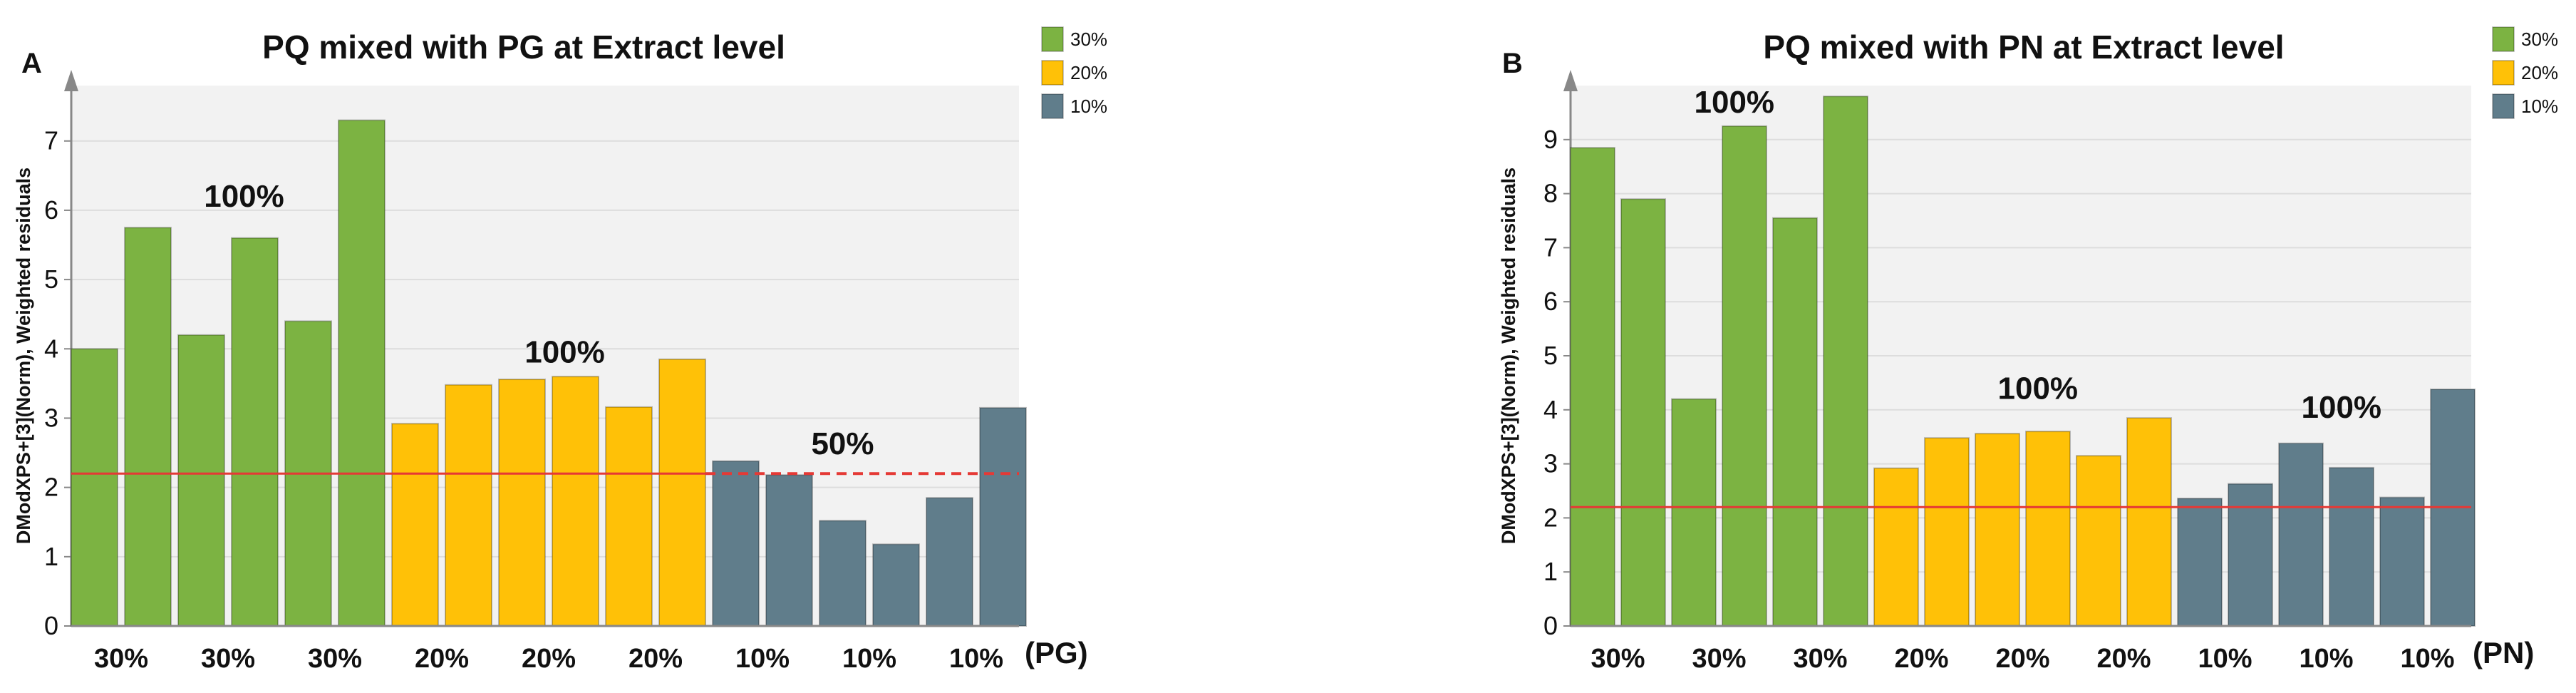  What do you see at coordinates (2504, 652) in the screenshot?
I see `x-axis-label: (PN)` at bounding box center [2504, 652].